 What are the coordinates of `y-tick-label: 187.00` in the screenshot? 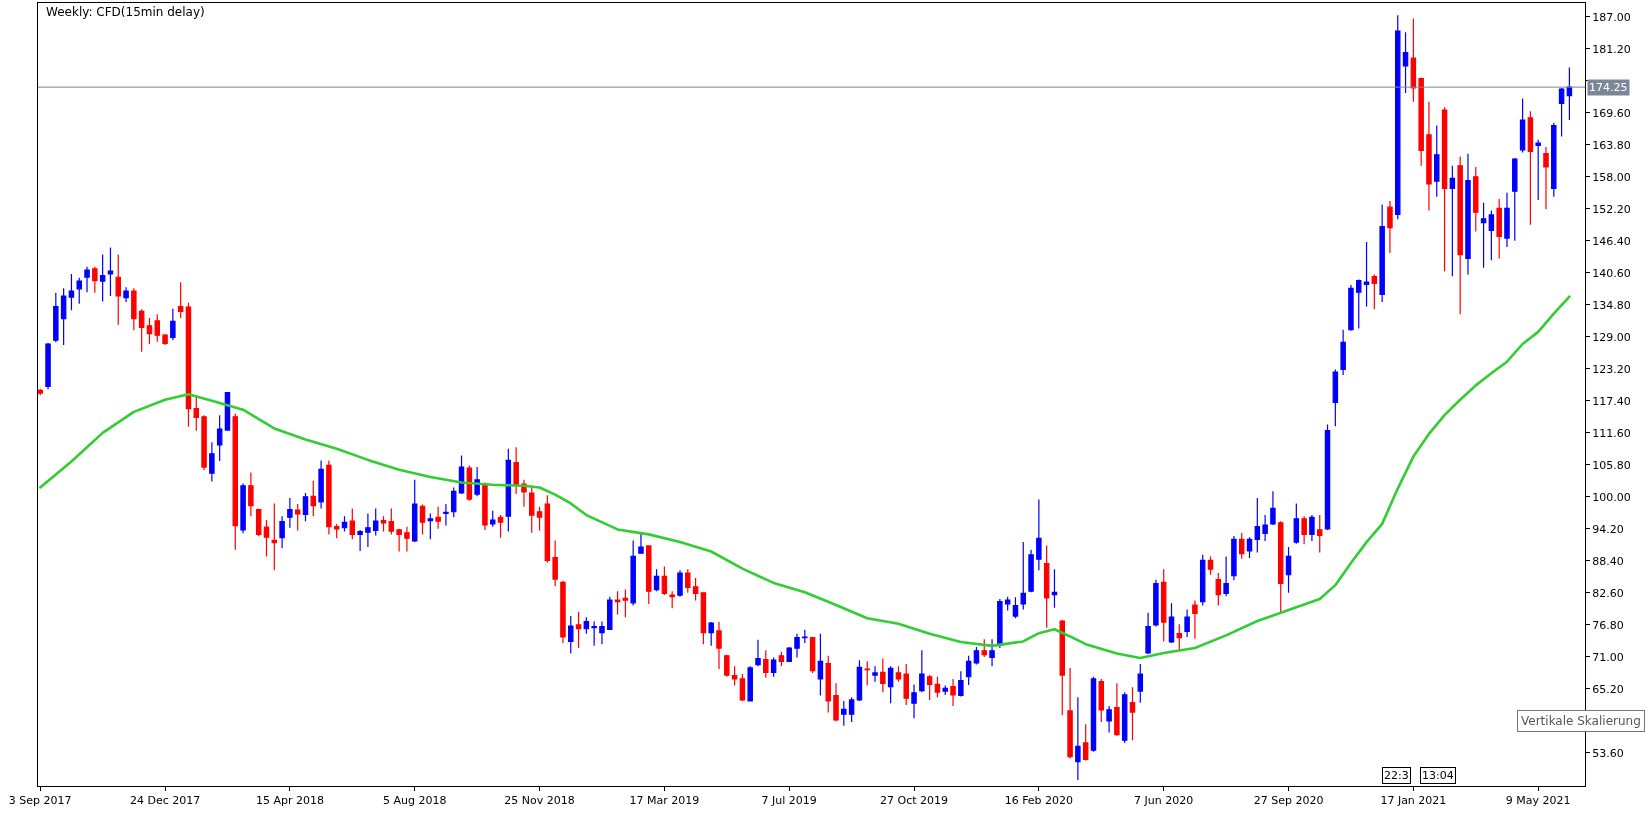 It's located at (1611, 17).